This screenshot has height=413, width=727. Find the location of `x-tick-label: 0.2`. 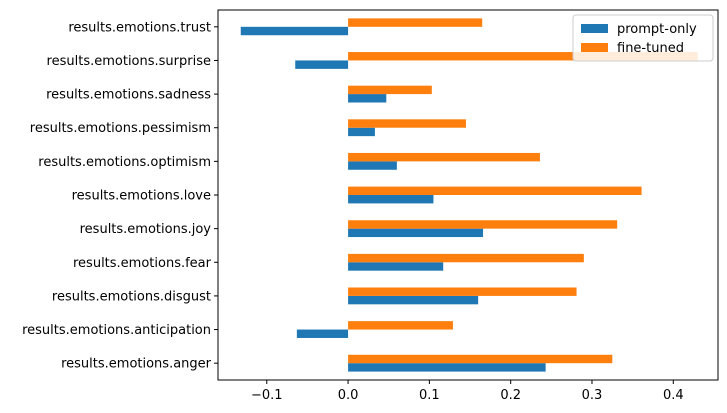

x-tick-label: 0.2 is located at coordinates (510, 395).